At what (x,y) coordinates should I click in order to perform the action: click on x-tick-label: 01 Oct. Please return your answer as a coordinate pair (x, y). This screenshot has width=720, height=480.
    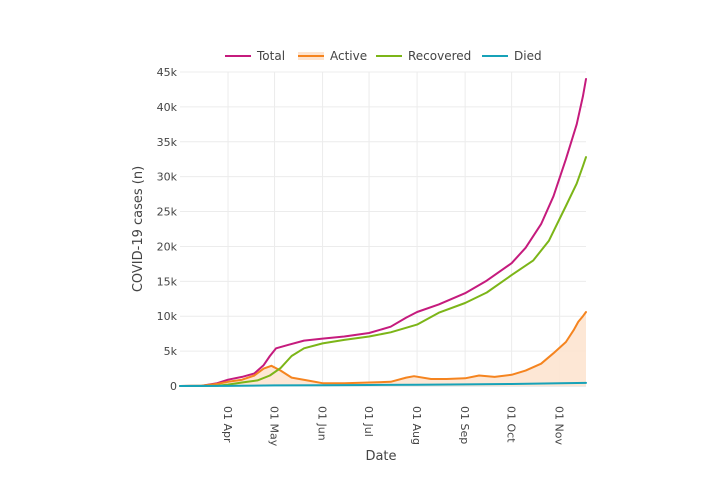
    Looking at the image, I should click on (511, 424).